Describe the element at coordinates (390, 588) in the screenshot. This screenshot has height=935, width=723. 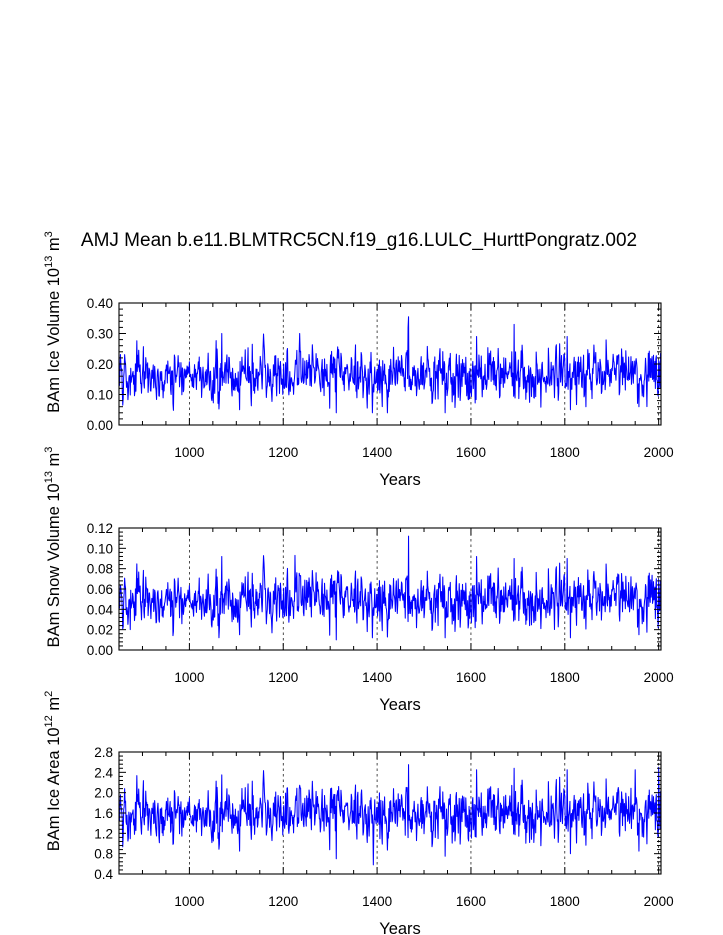
I see `series-line-snow-volume` at that location.